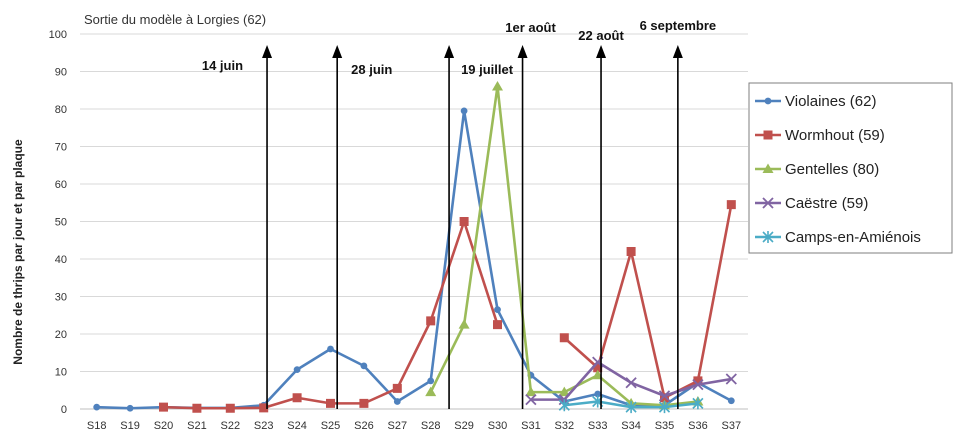  I want to click on y-tick-labels: 0 10 20 30 40 50 60 70 80 90 100, so click(58, 222).